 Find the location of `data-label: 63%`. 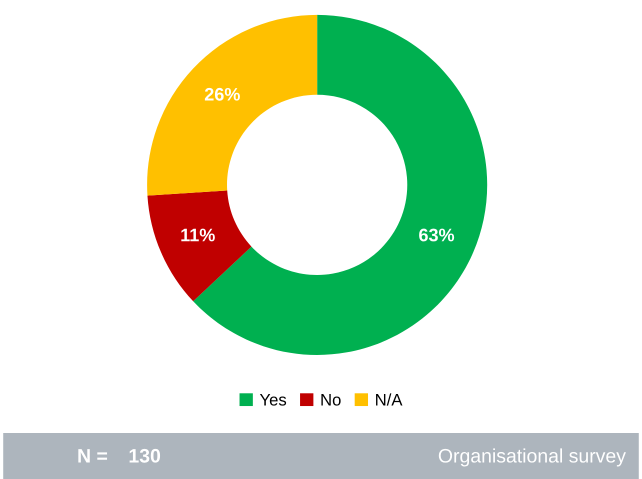

data-label: 63% is located at coordinates (436, 235).